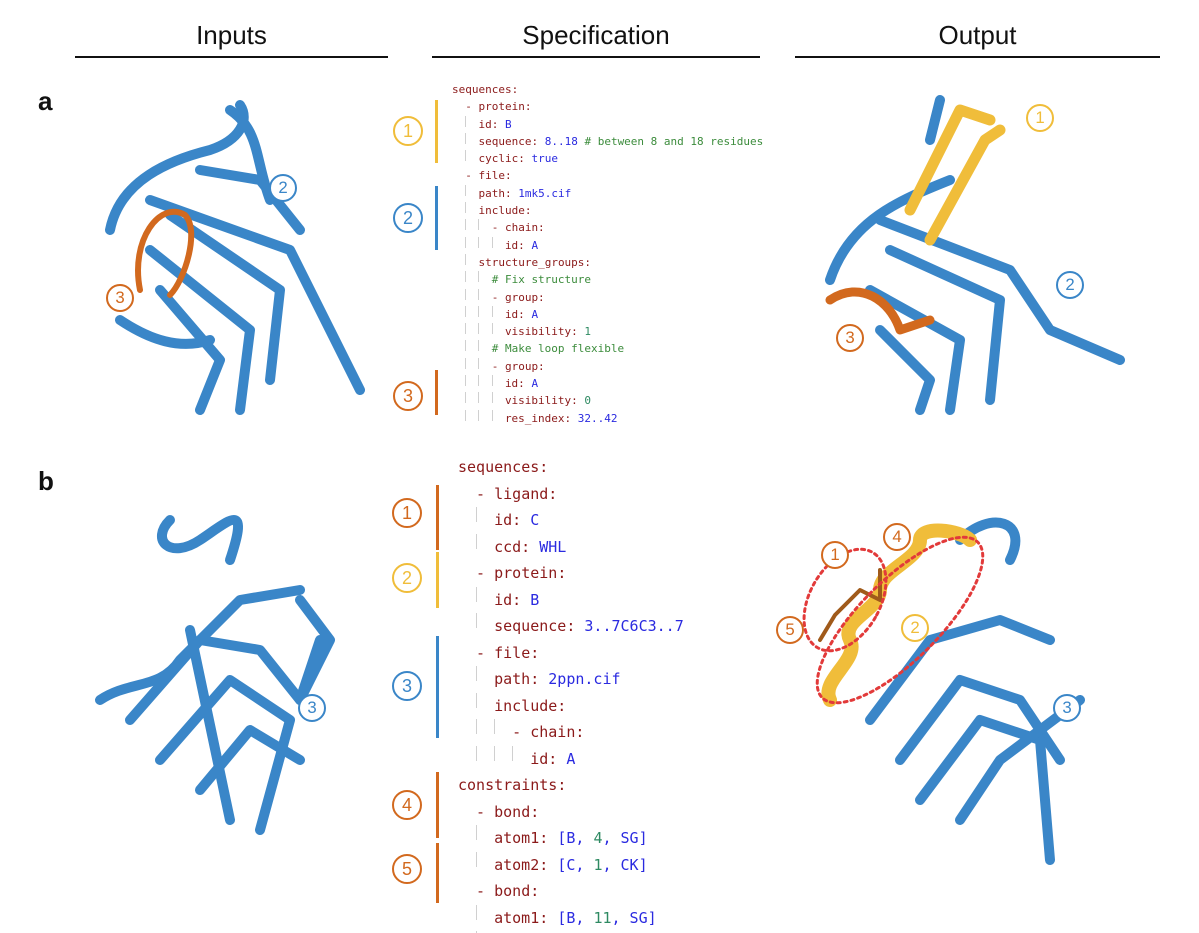  I want to click on code-token: 4, so click(598, 838).